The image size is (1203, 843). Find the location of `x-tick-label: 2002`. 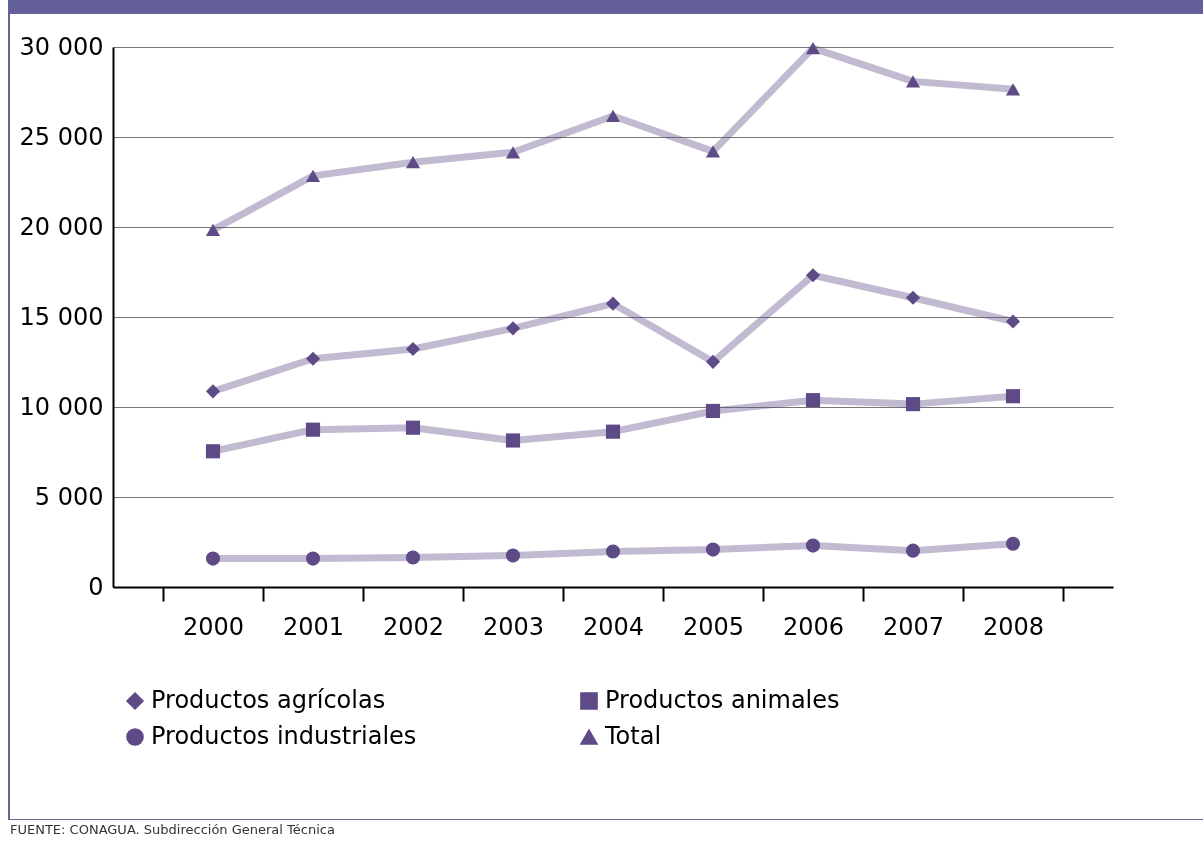

x-tick-label: 2002 is located at coordinates (413, 626).